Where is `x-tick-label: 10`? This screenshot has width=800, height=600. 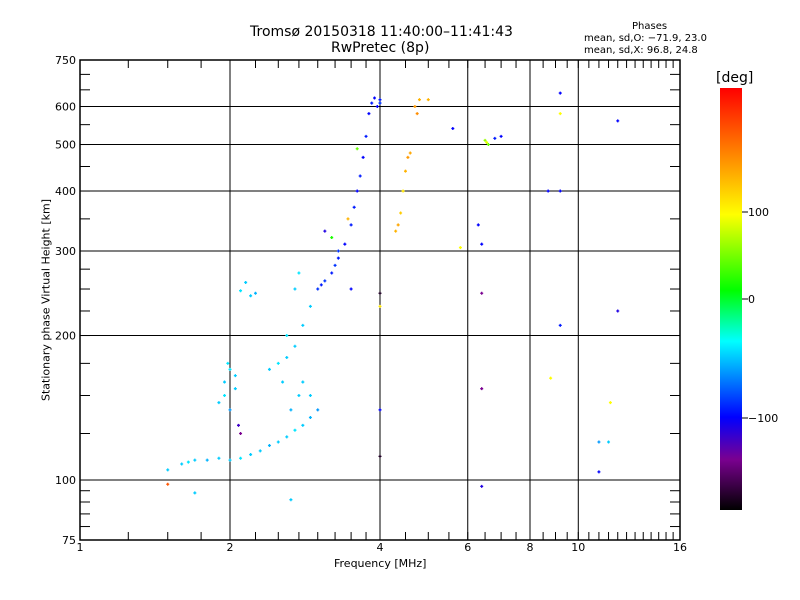
x-tick-label: 10 is located at coordinates (578, 547).